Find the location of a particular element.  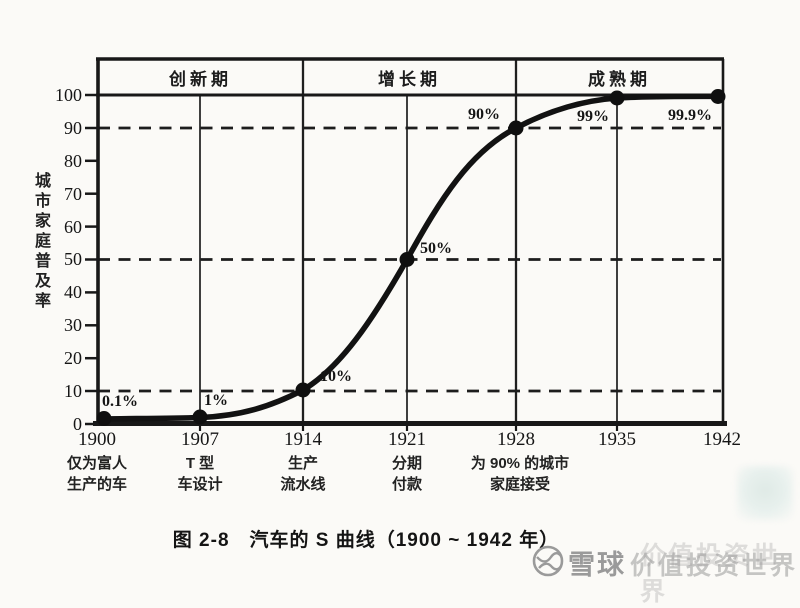

watermark-tagline: 价值投资世界 is located at coordinates (714, 566).